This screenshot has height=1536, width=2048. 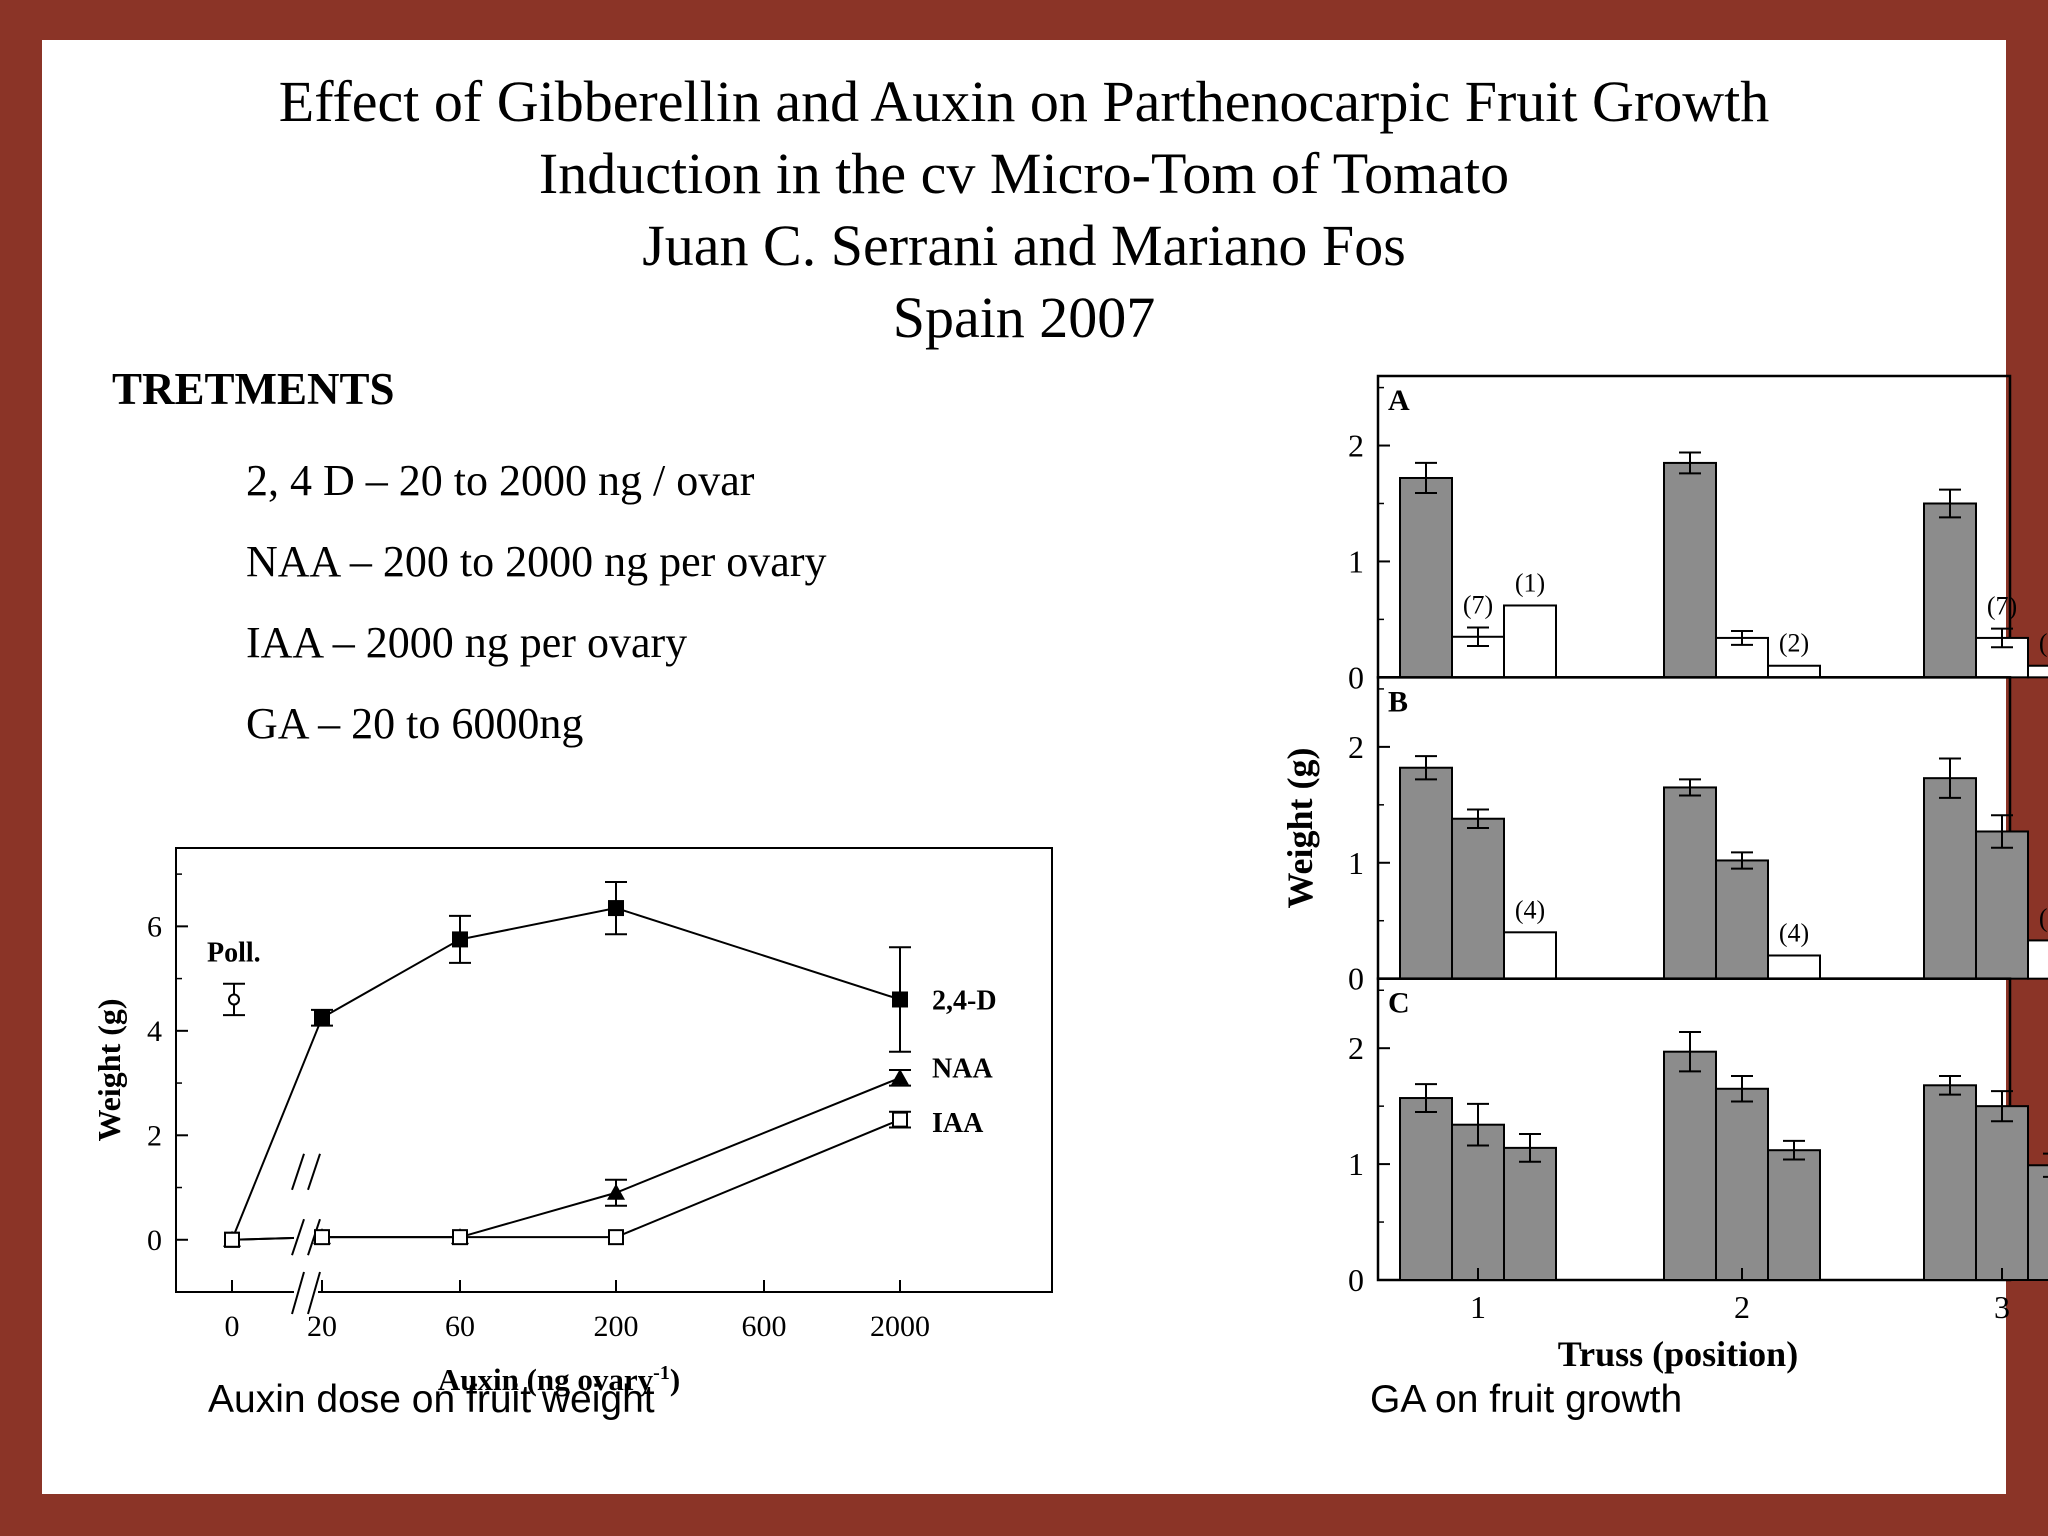 What do you see at coordinates (253, 389) in the screenshot?
I see `treatments-heading: TRETMENTS` at bounding box center [253, 389].